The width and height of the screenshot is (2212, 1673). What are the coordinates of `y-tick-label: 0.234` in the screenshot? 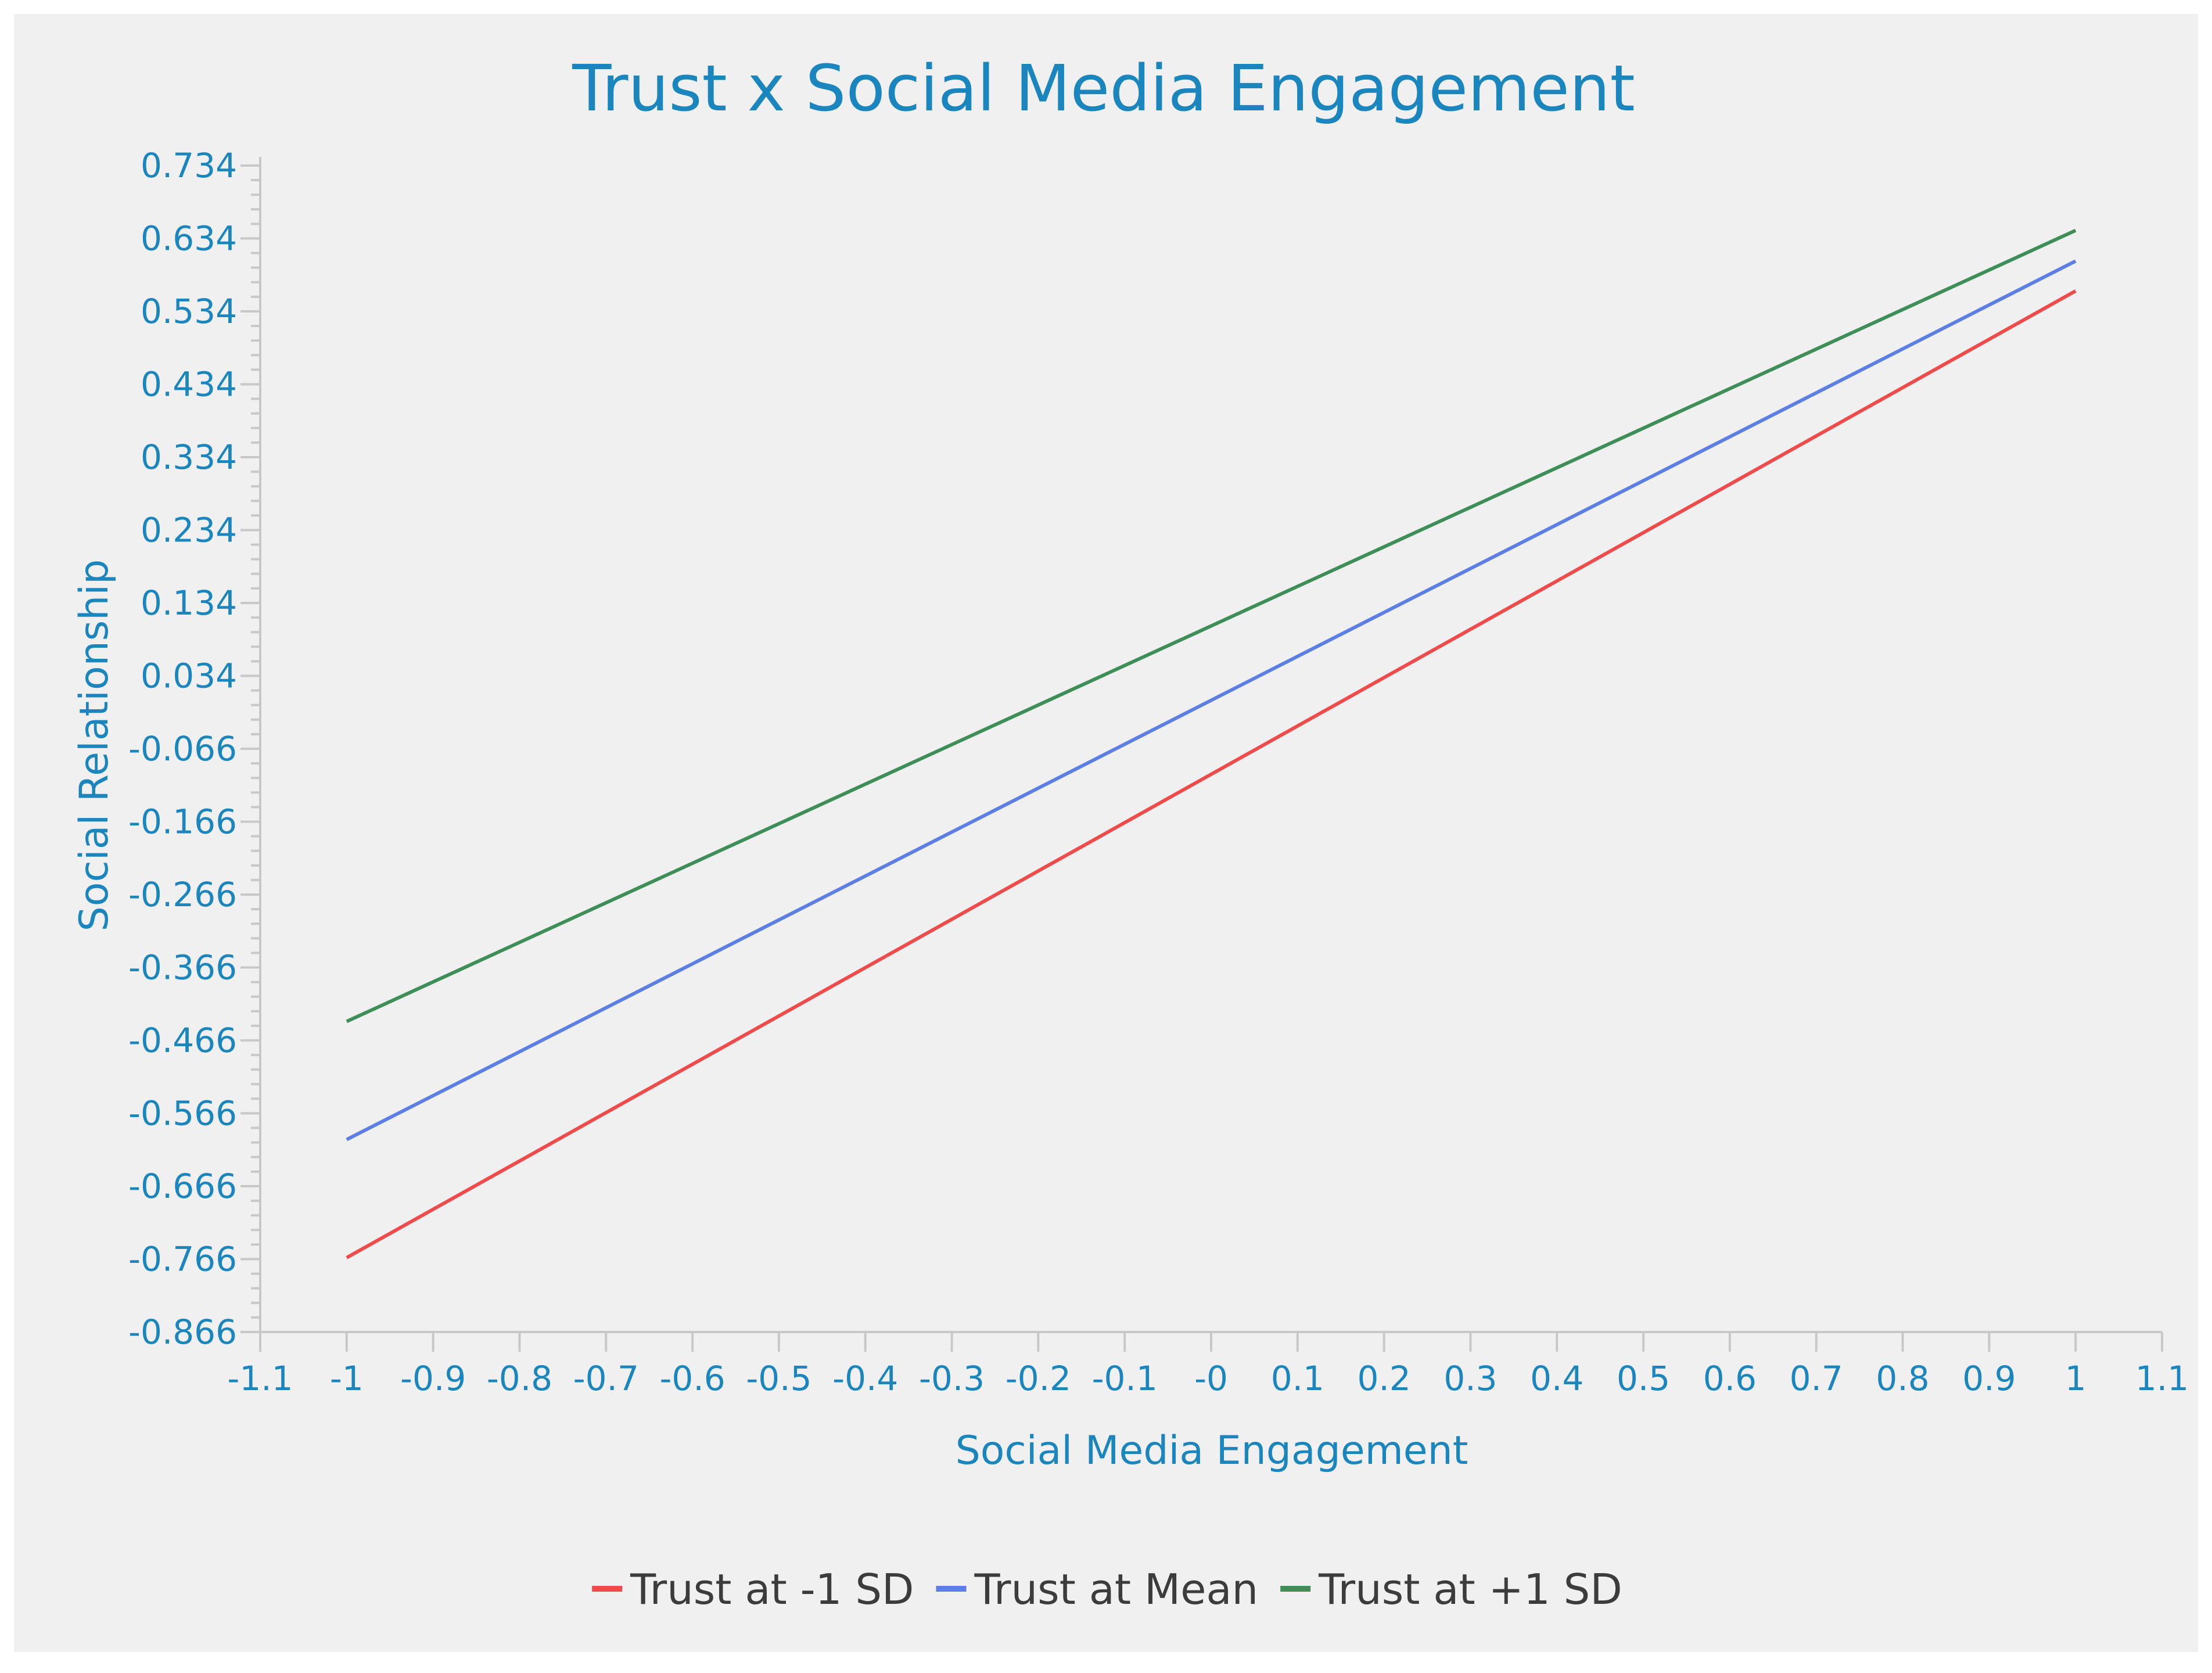 It's located at (189, 530).